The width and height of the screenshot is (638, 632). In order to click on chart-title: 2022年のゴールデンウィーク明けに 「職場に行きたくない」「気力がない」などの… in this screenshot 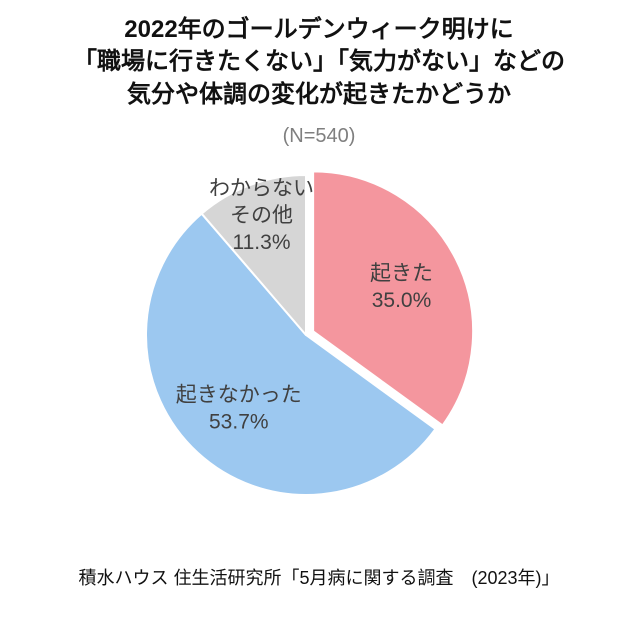, I will do `click(319, 62)`.